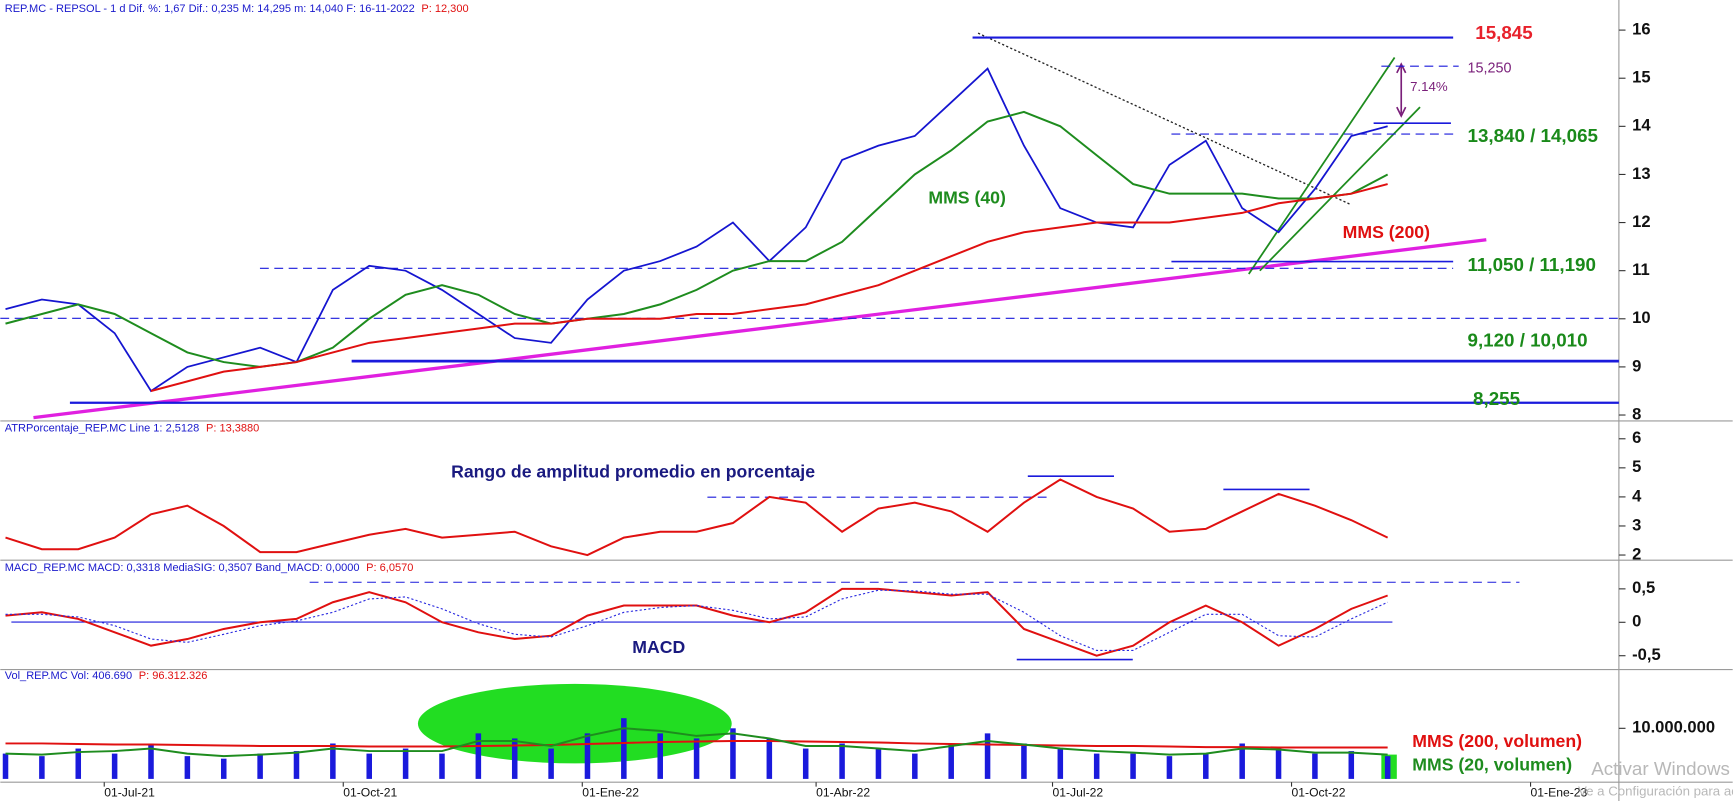 Image resolution: width=1733 pixels, height=801 pixels. Describe the element at coordinates (1490, 68) in the screenshot. I see `level-label: 15,250` at that location.